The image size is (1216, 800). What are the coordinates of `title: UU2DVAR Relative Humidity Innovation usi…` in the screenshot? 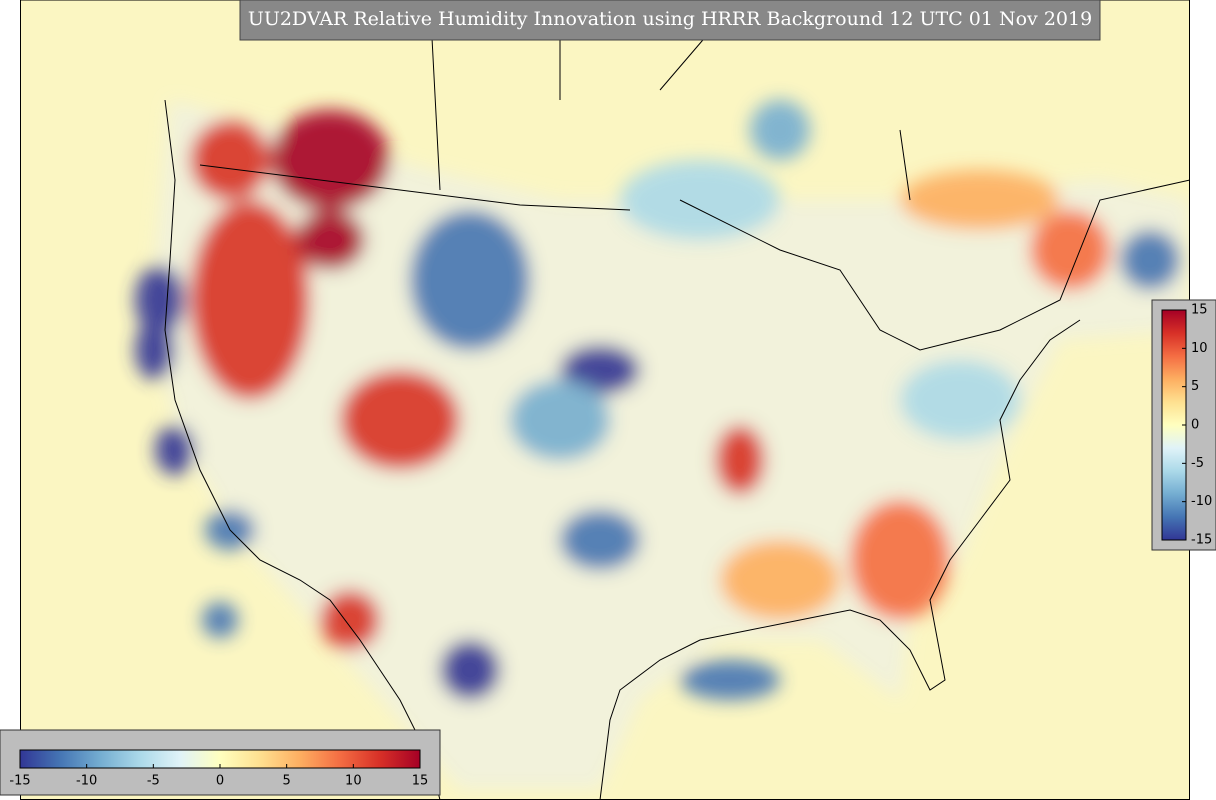 It's located at (670, 19).